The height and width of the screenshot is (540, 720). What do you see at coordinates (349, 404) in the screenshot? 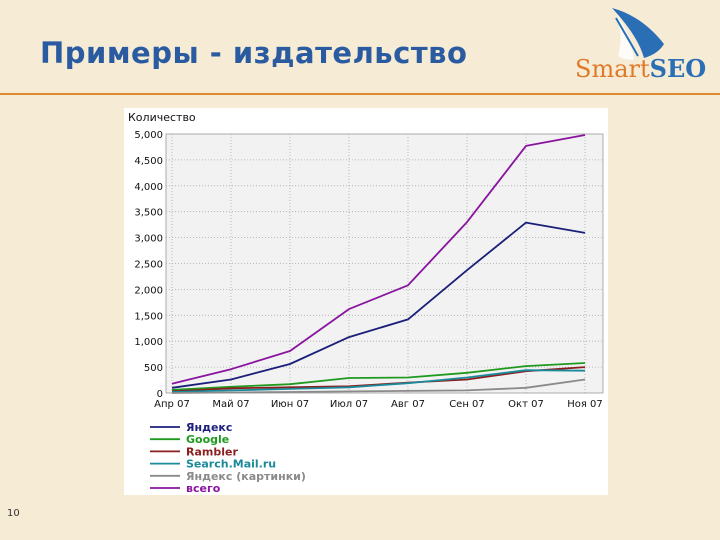
I see `x-tick-label: Июл 07` at bounding box center [349, 404].